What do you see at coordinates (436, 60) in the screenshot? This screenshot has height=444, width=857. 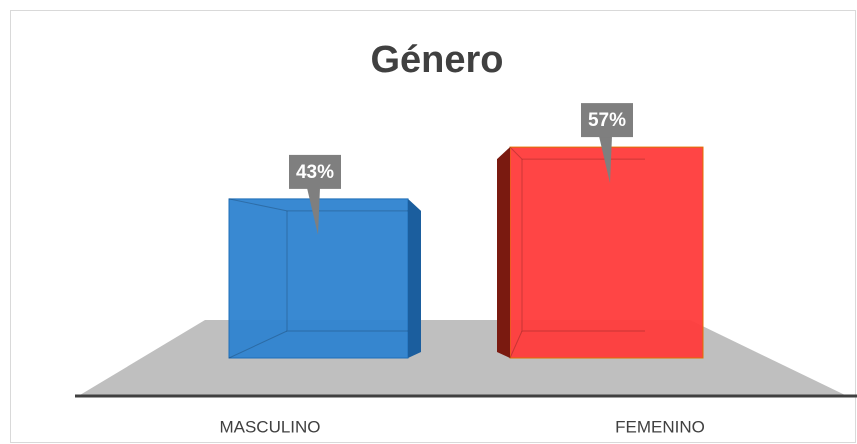 I see `chart-title: Género` at bounding box center [436, 60].